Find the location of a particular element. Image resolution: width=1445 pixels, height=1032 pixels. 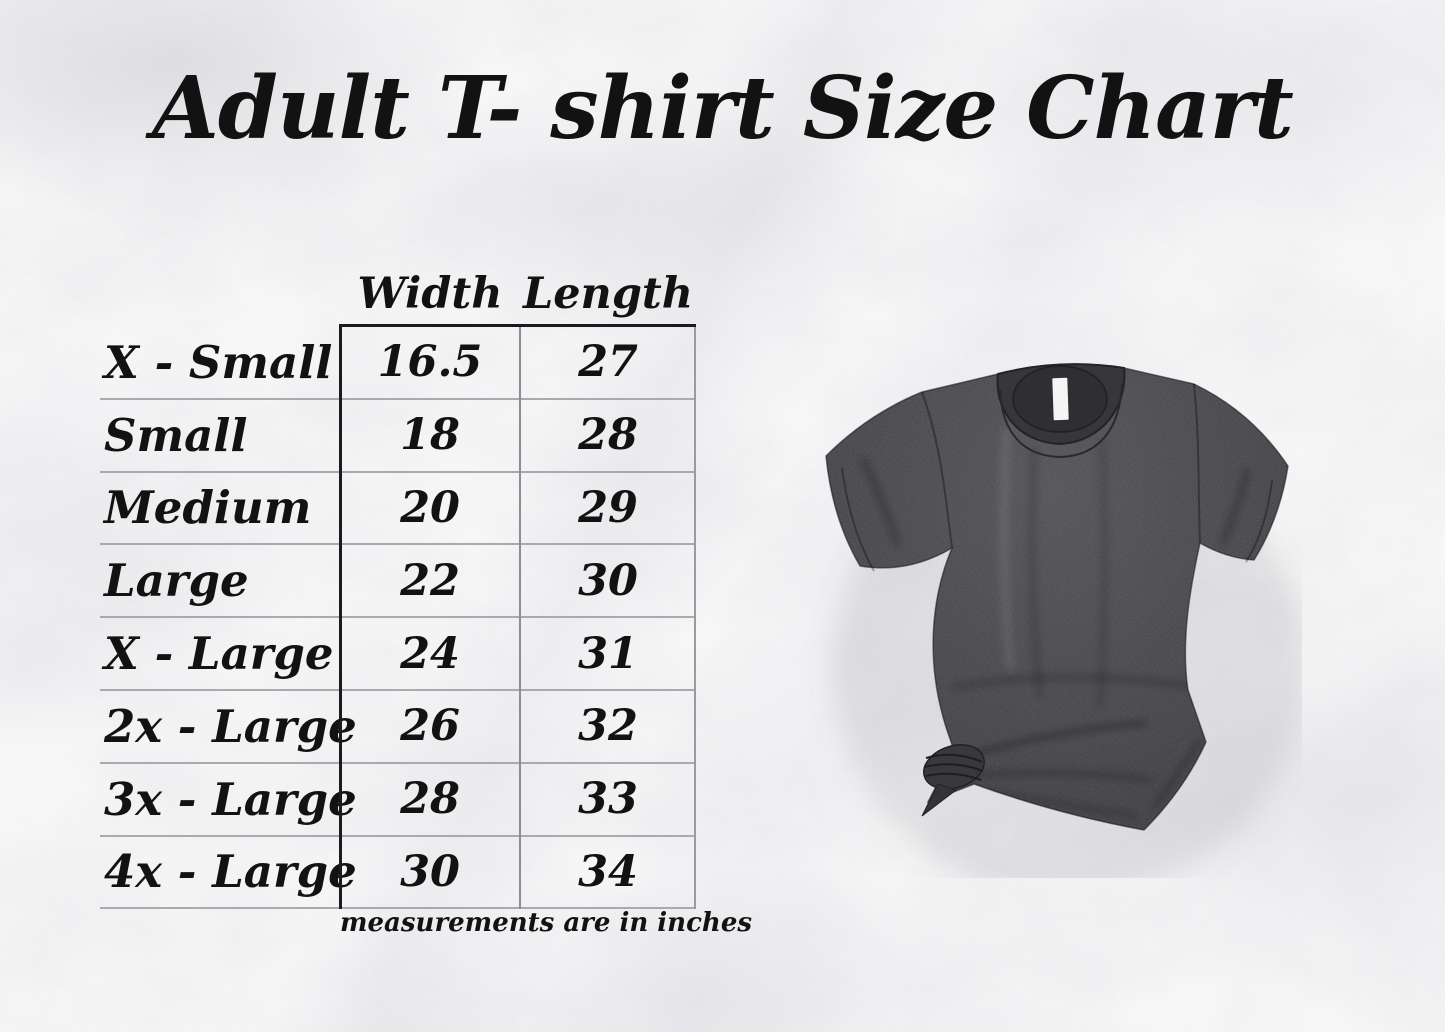

table-row: Large 22 30 is located at coordinates (398, 582).